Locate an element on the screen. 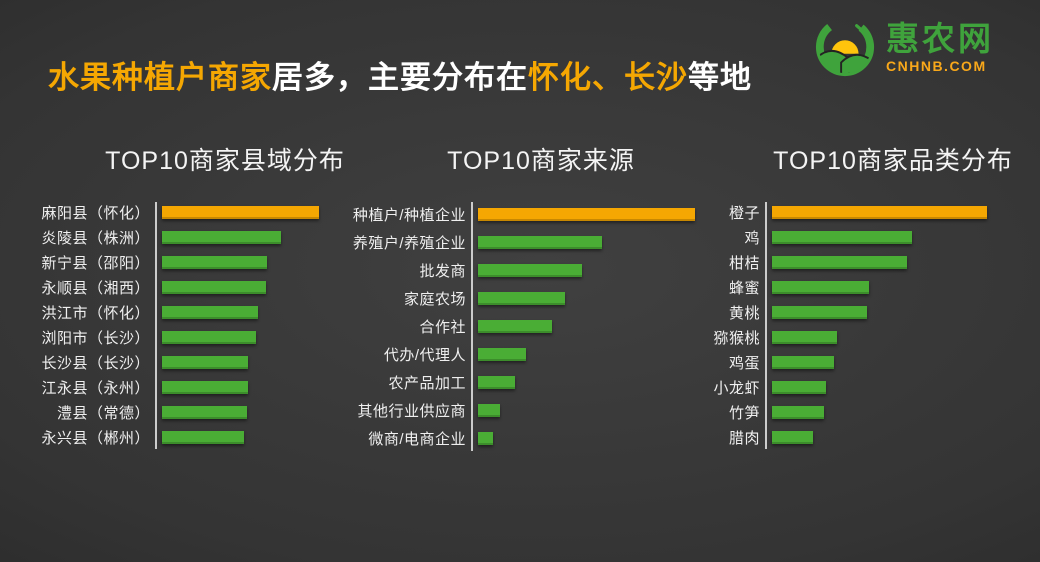 The height and width of the screenshot is (562, 1040). brand-name: 惠农网 is located at coordinates (940, 38).